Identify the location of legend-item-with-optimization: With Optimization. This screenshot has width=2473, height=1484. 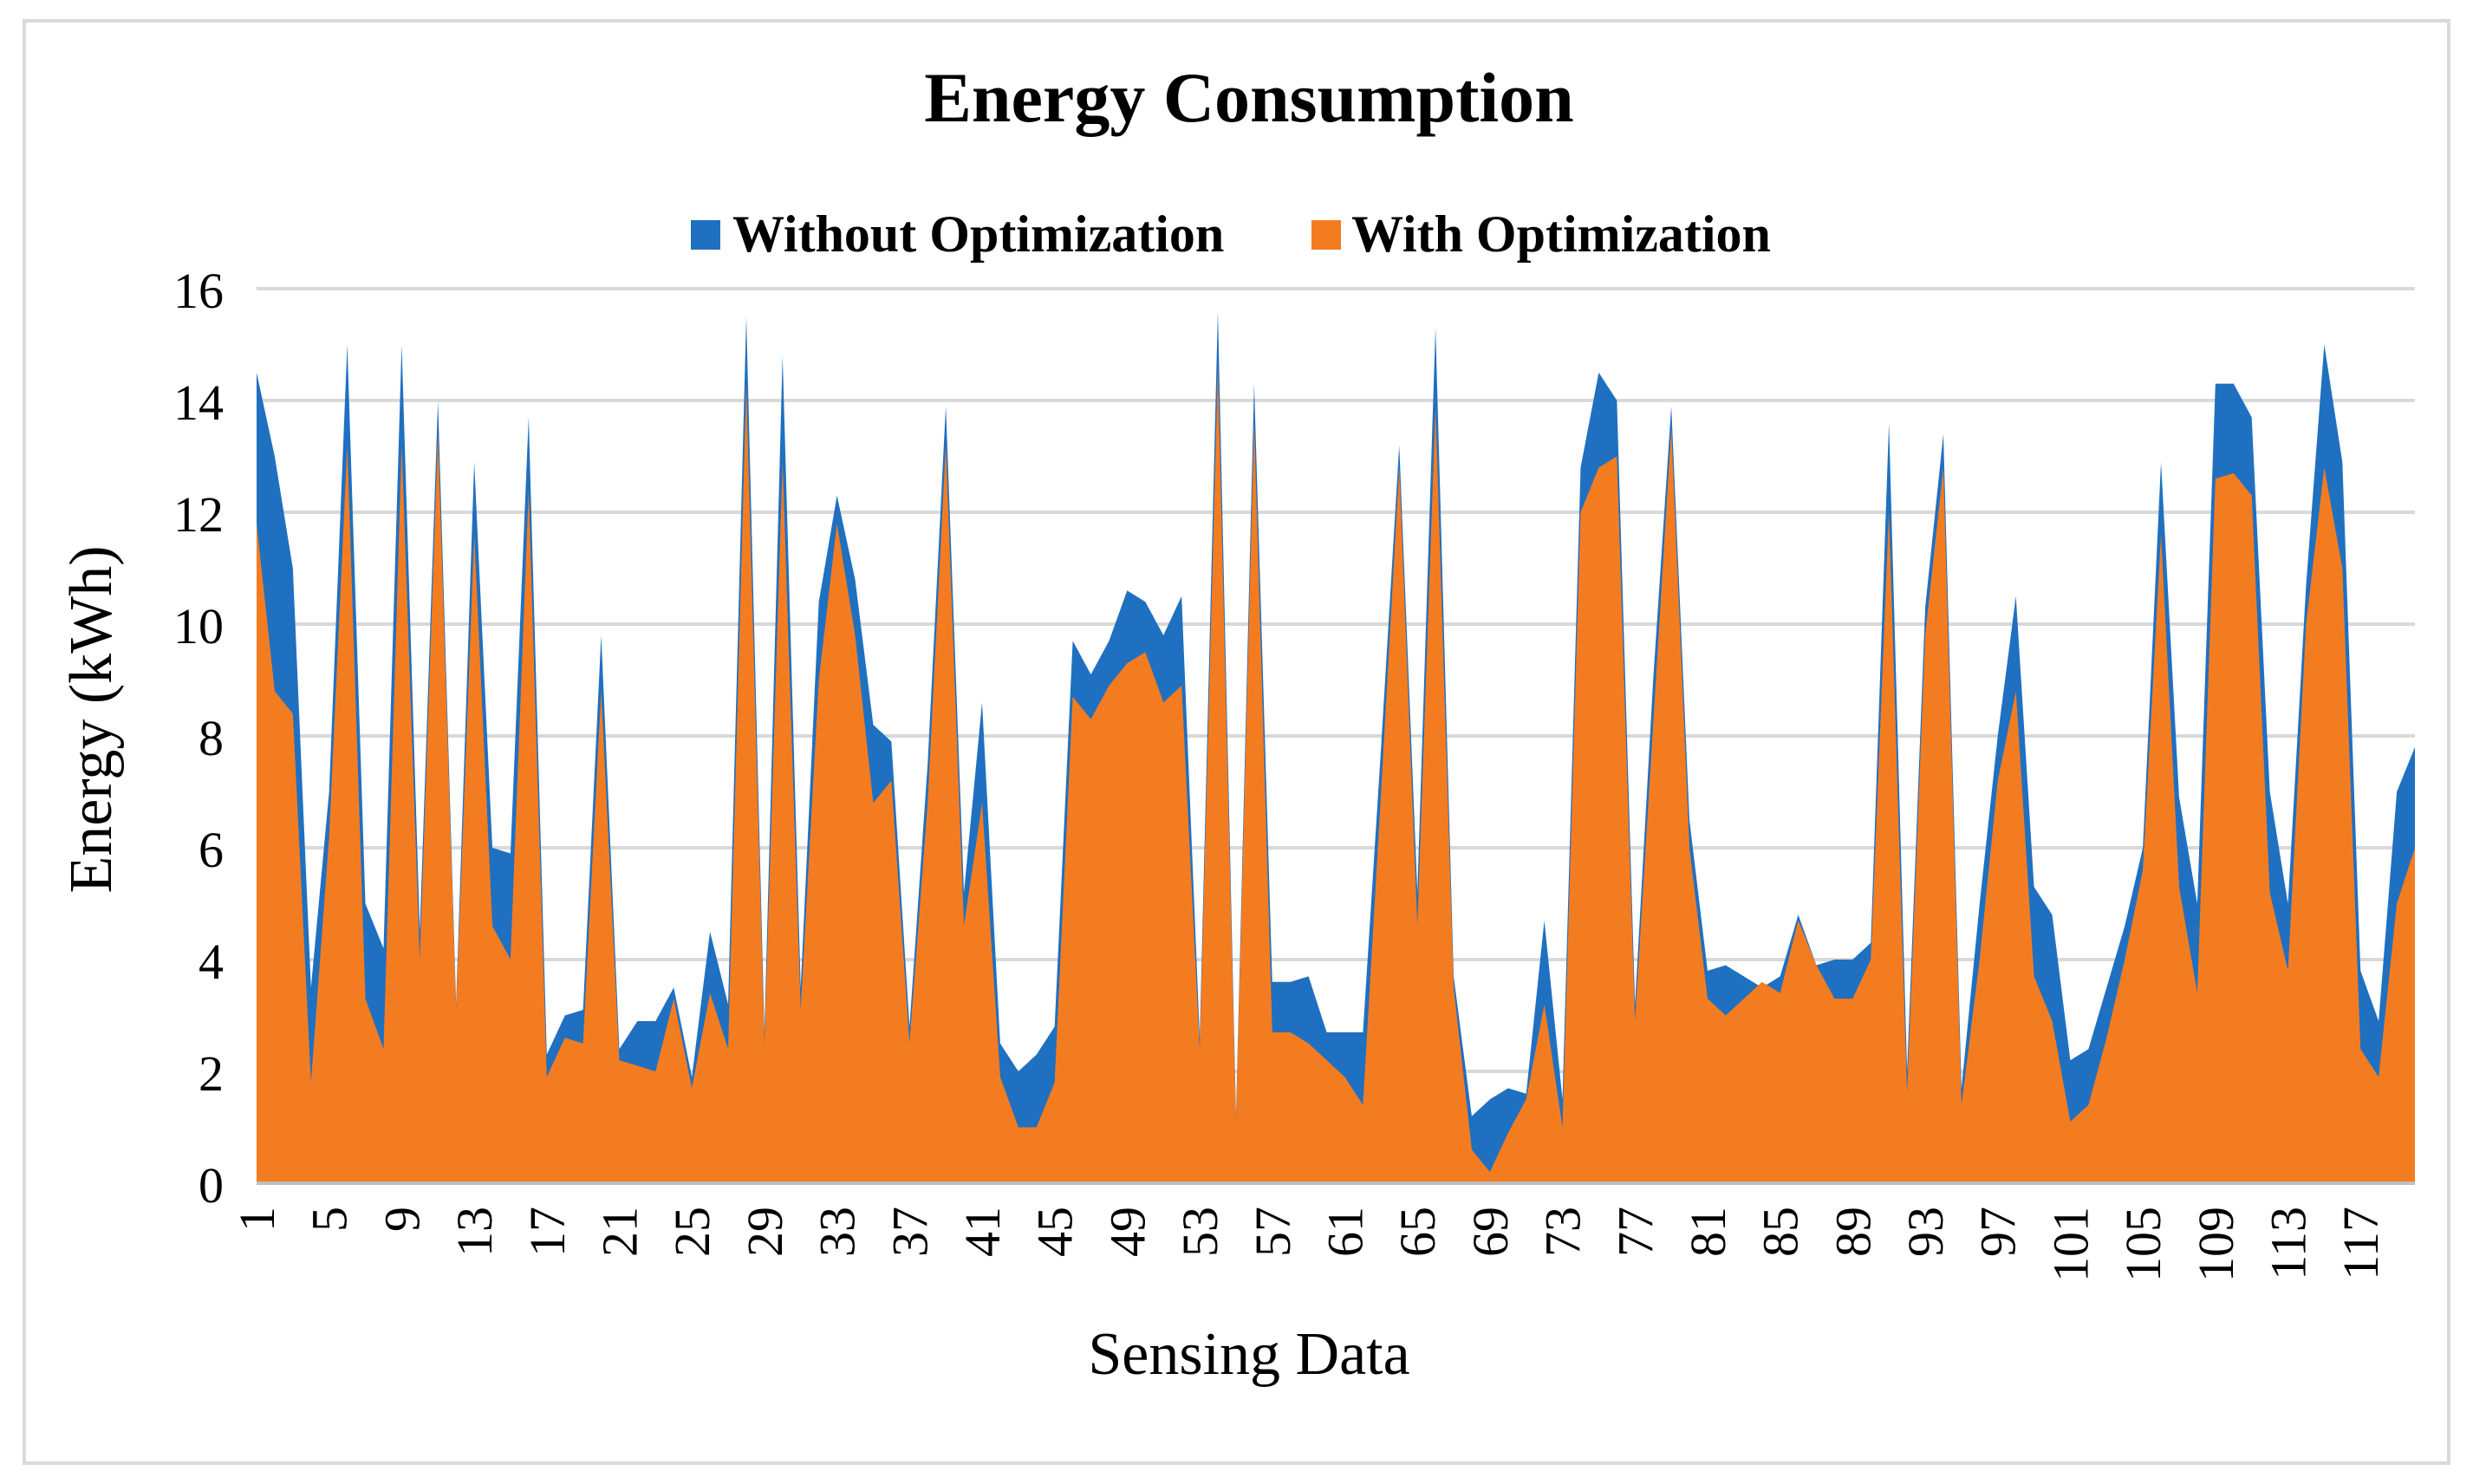
(1541, 234).